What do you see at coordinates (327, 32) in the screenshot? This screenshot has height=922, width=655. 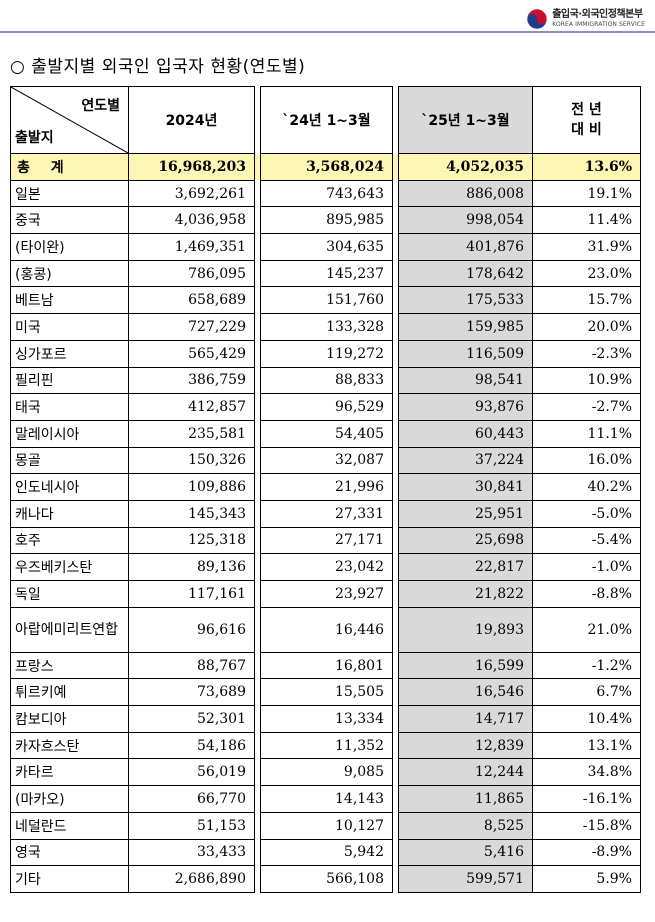 I see `header-divider` at bounding box center [327, 32].